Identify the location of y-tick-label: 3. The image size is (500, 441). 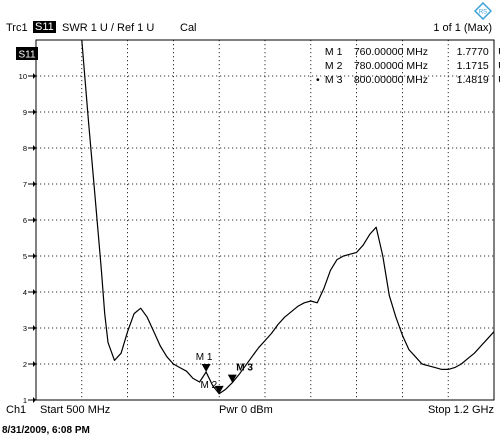
(25, 328).